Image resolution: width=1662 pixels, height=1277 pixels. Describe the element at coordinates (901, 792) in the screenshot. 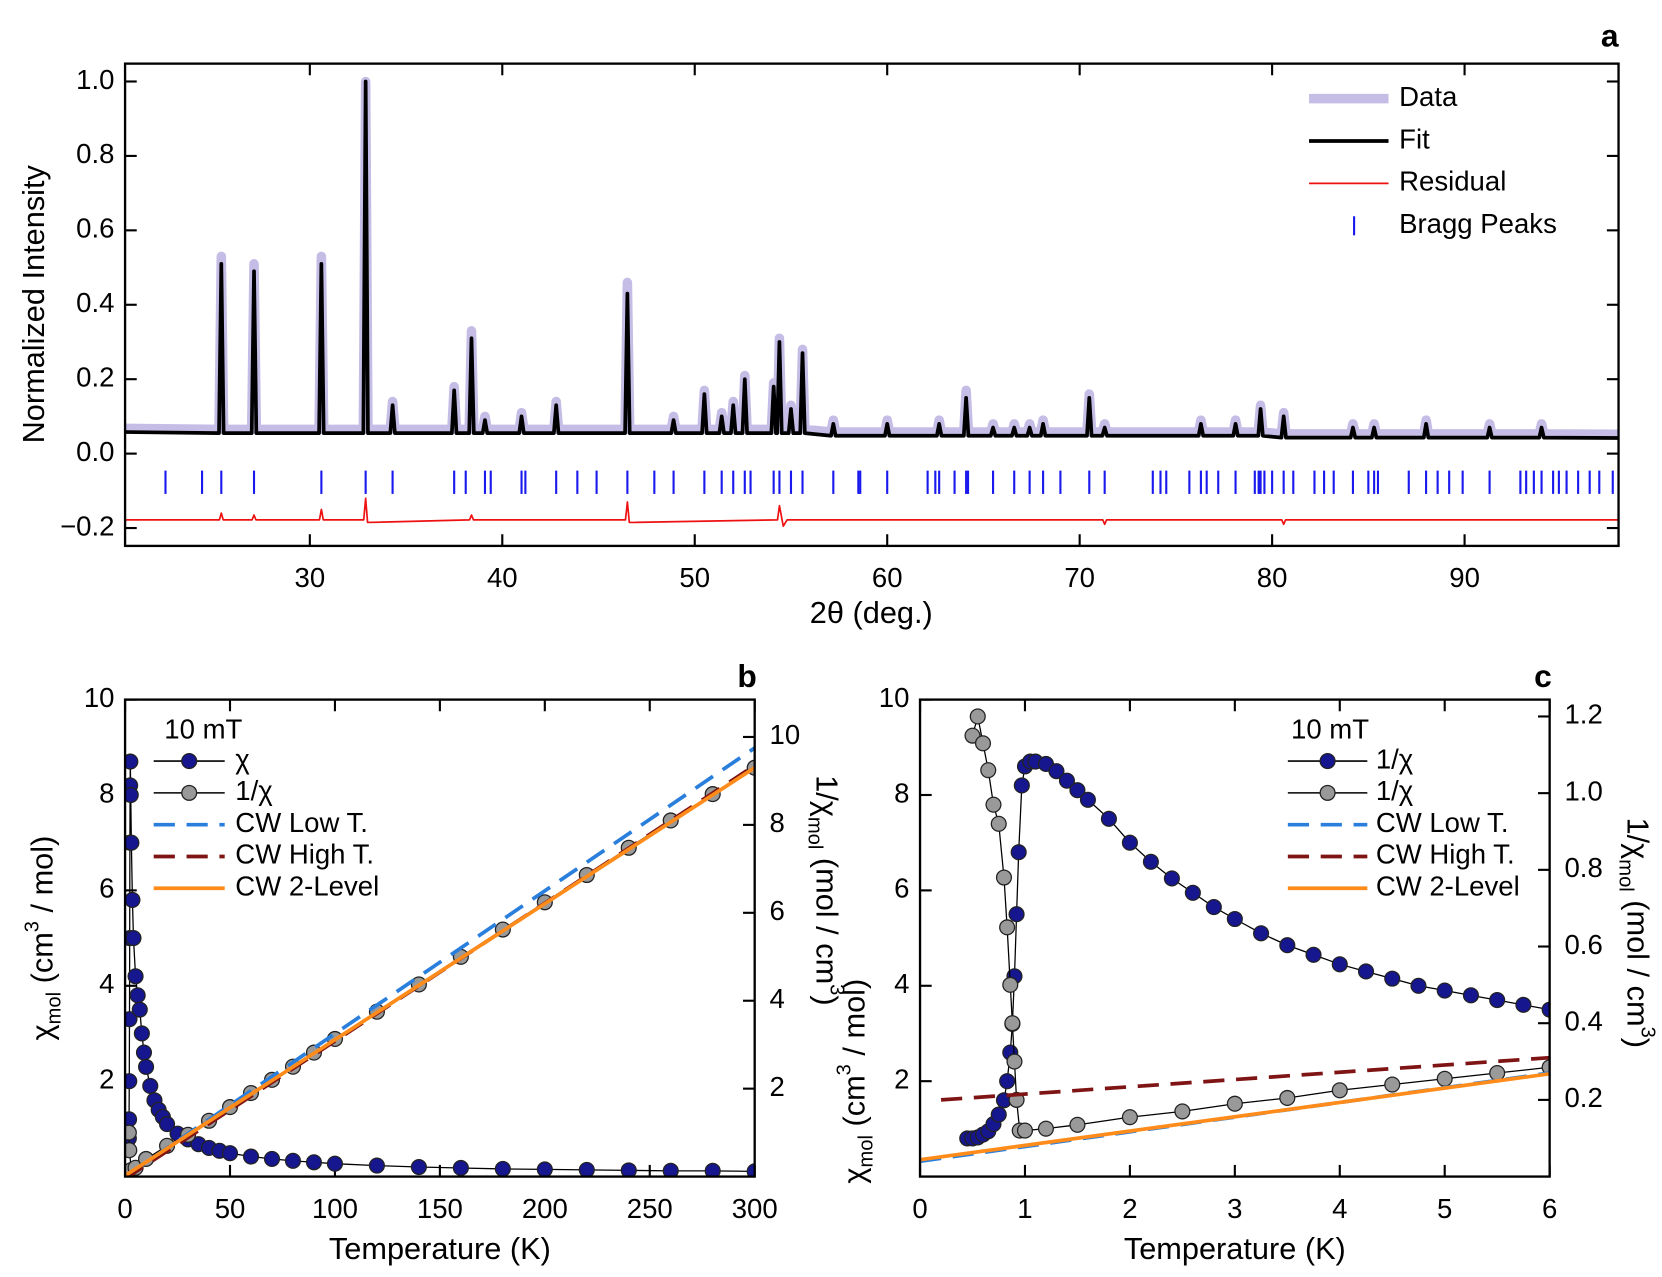

I see `y-tick-label: 8` at that location.